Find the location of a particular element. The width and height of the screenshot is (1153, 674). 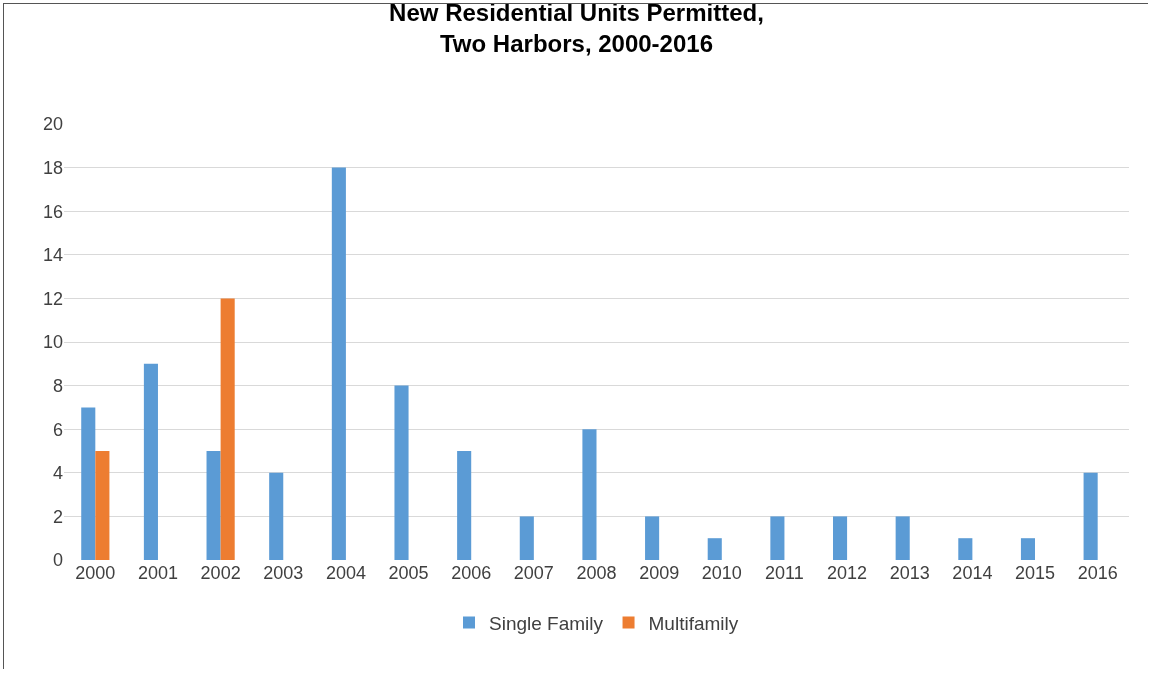

y-tick-label: 16 is located at coordinates (52, 211).